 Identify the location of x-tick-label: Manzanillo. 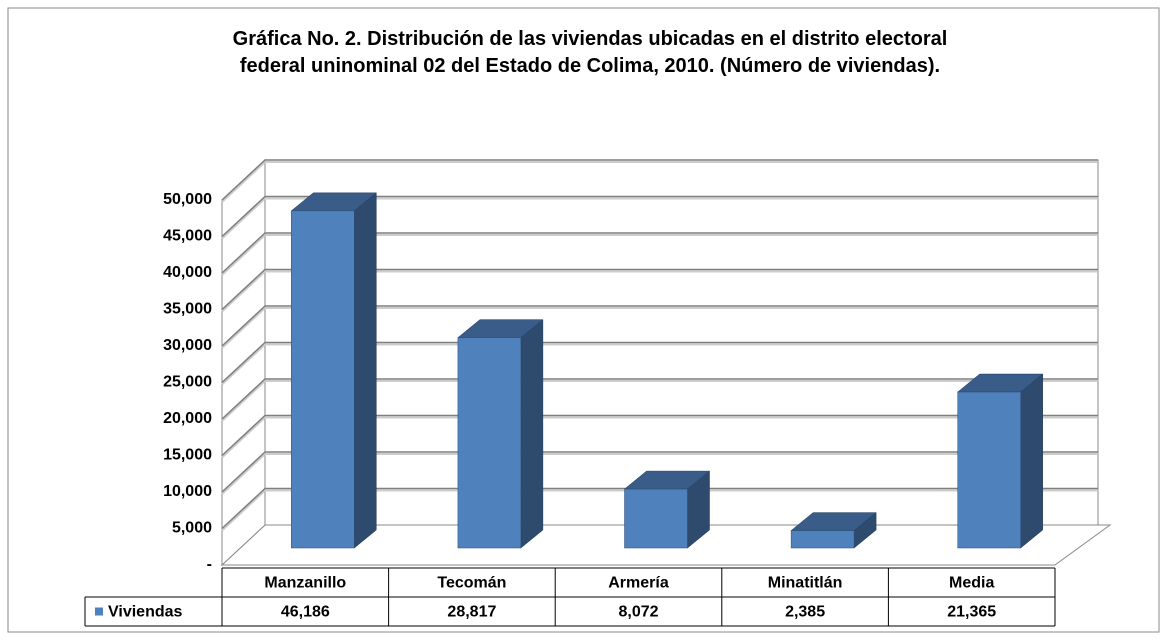
(305, 583).